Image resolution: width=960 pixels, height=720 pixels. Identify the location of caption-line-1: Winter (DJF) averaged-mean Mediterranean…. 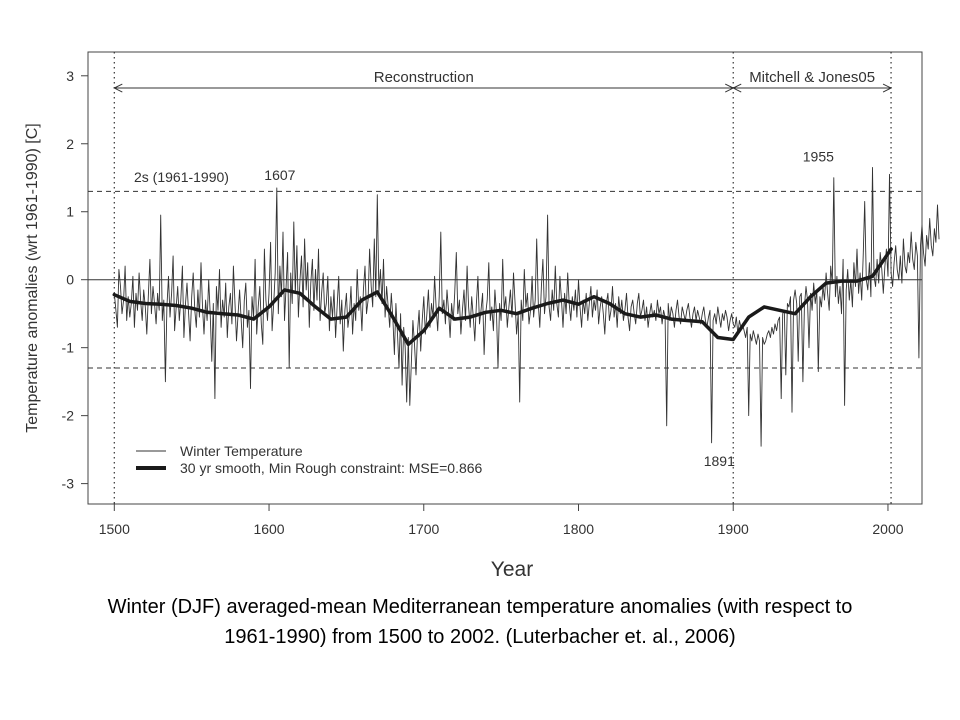
(480, 607).